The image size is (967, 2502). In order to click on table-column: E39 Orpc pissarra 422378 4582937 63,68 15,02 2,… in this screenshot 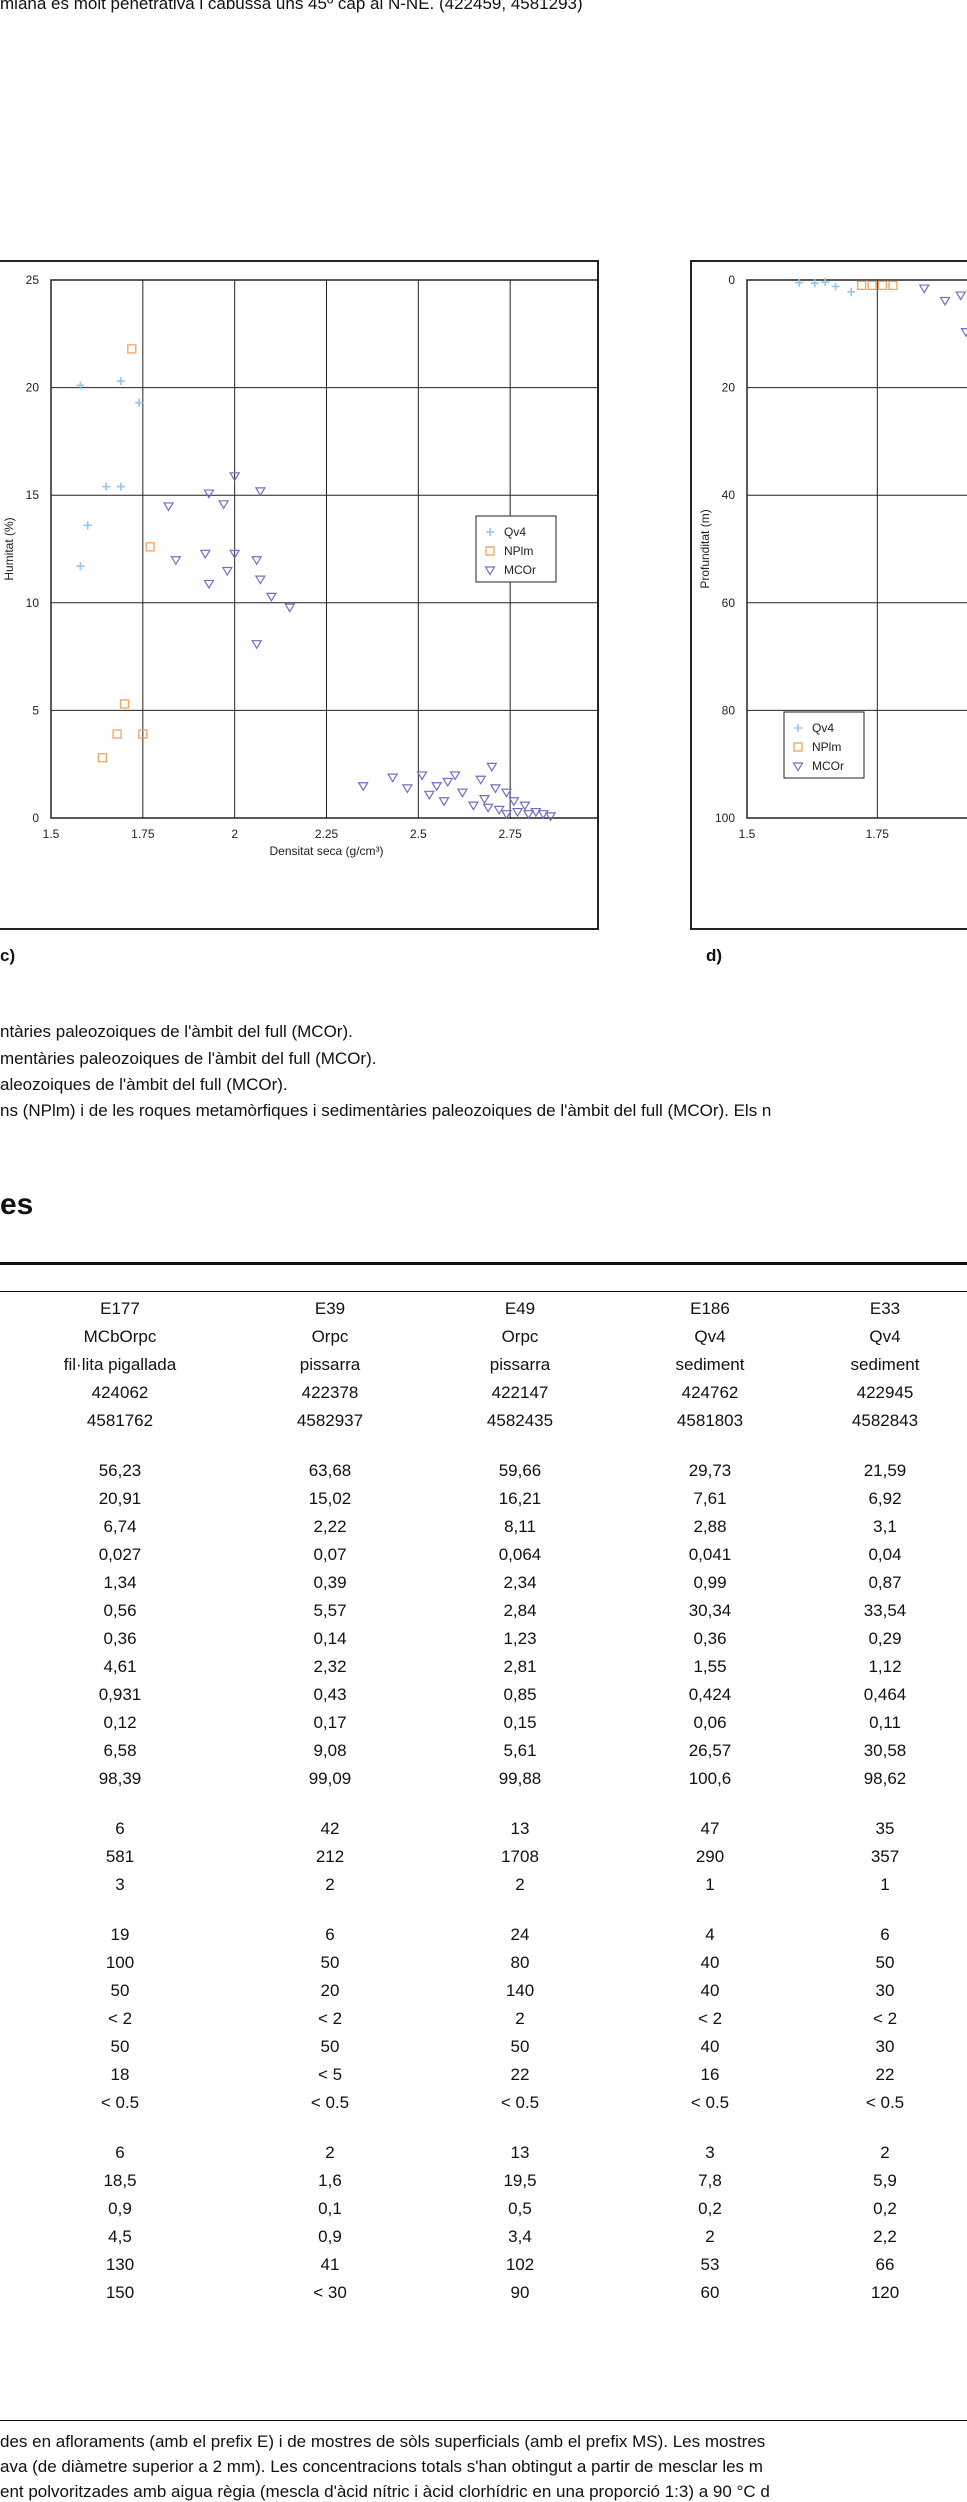, I will do `click(330, 1801)`.